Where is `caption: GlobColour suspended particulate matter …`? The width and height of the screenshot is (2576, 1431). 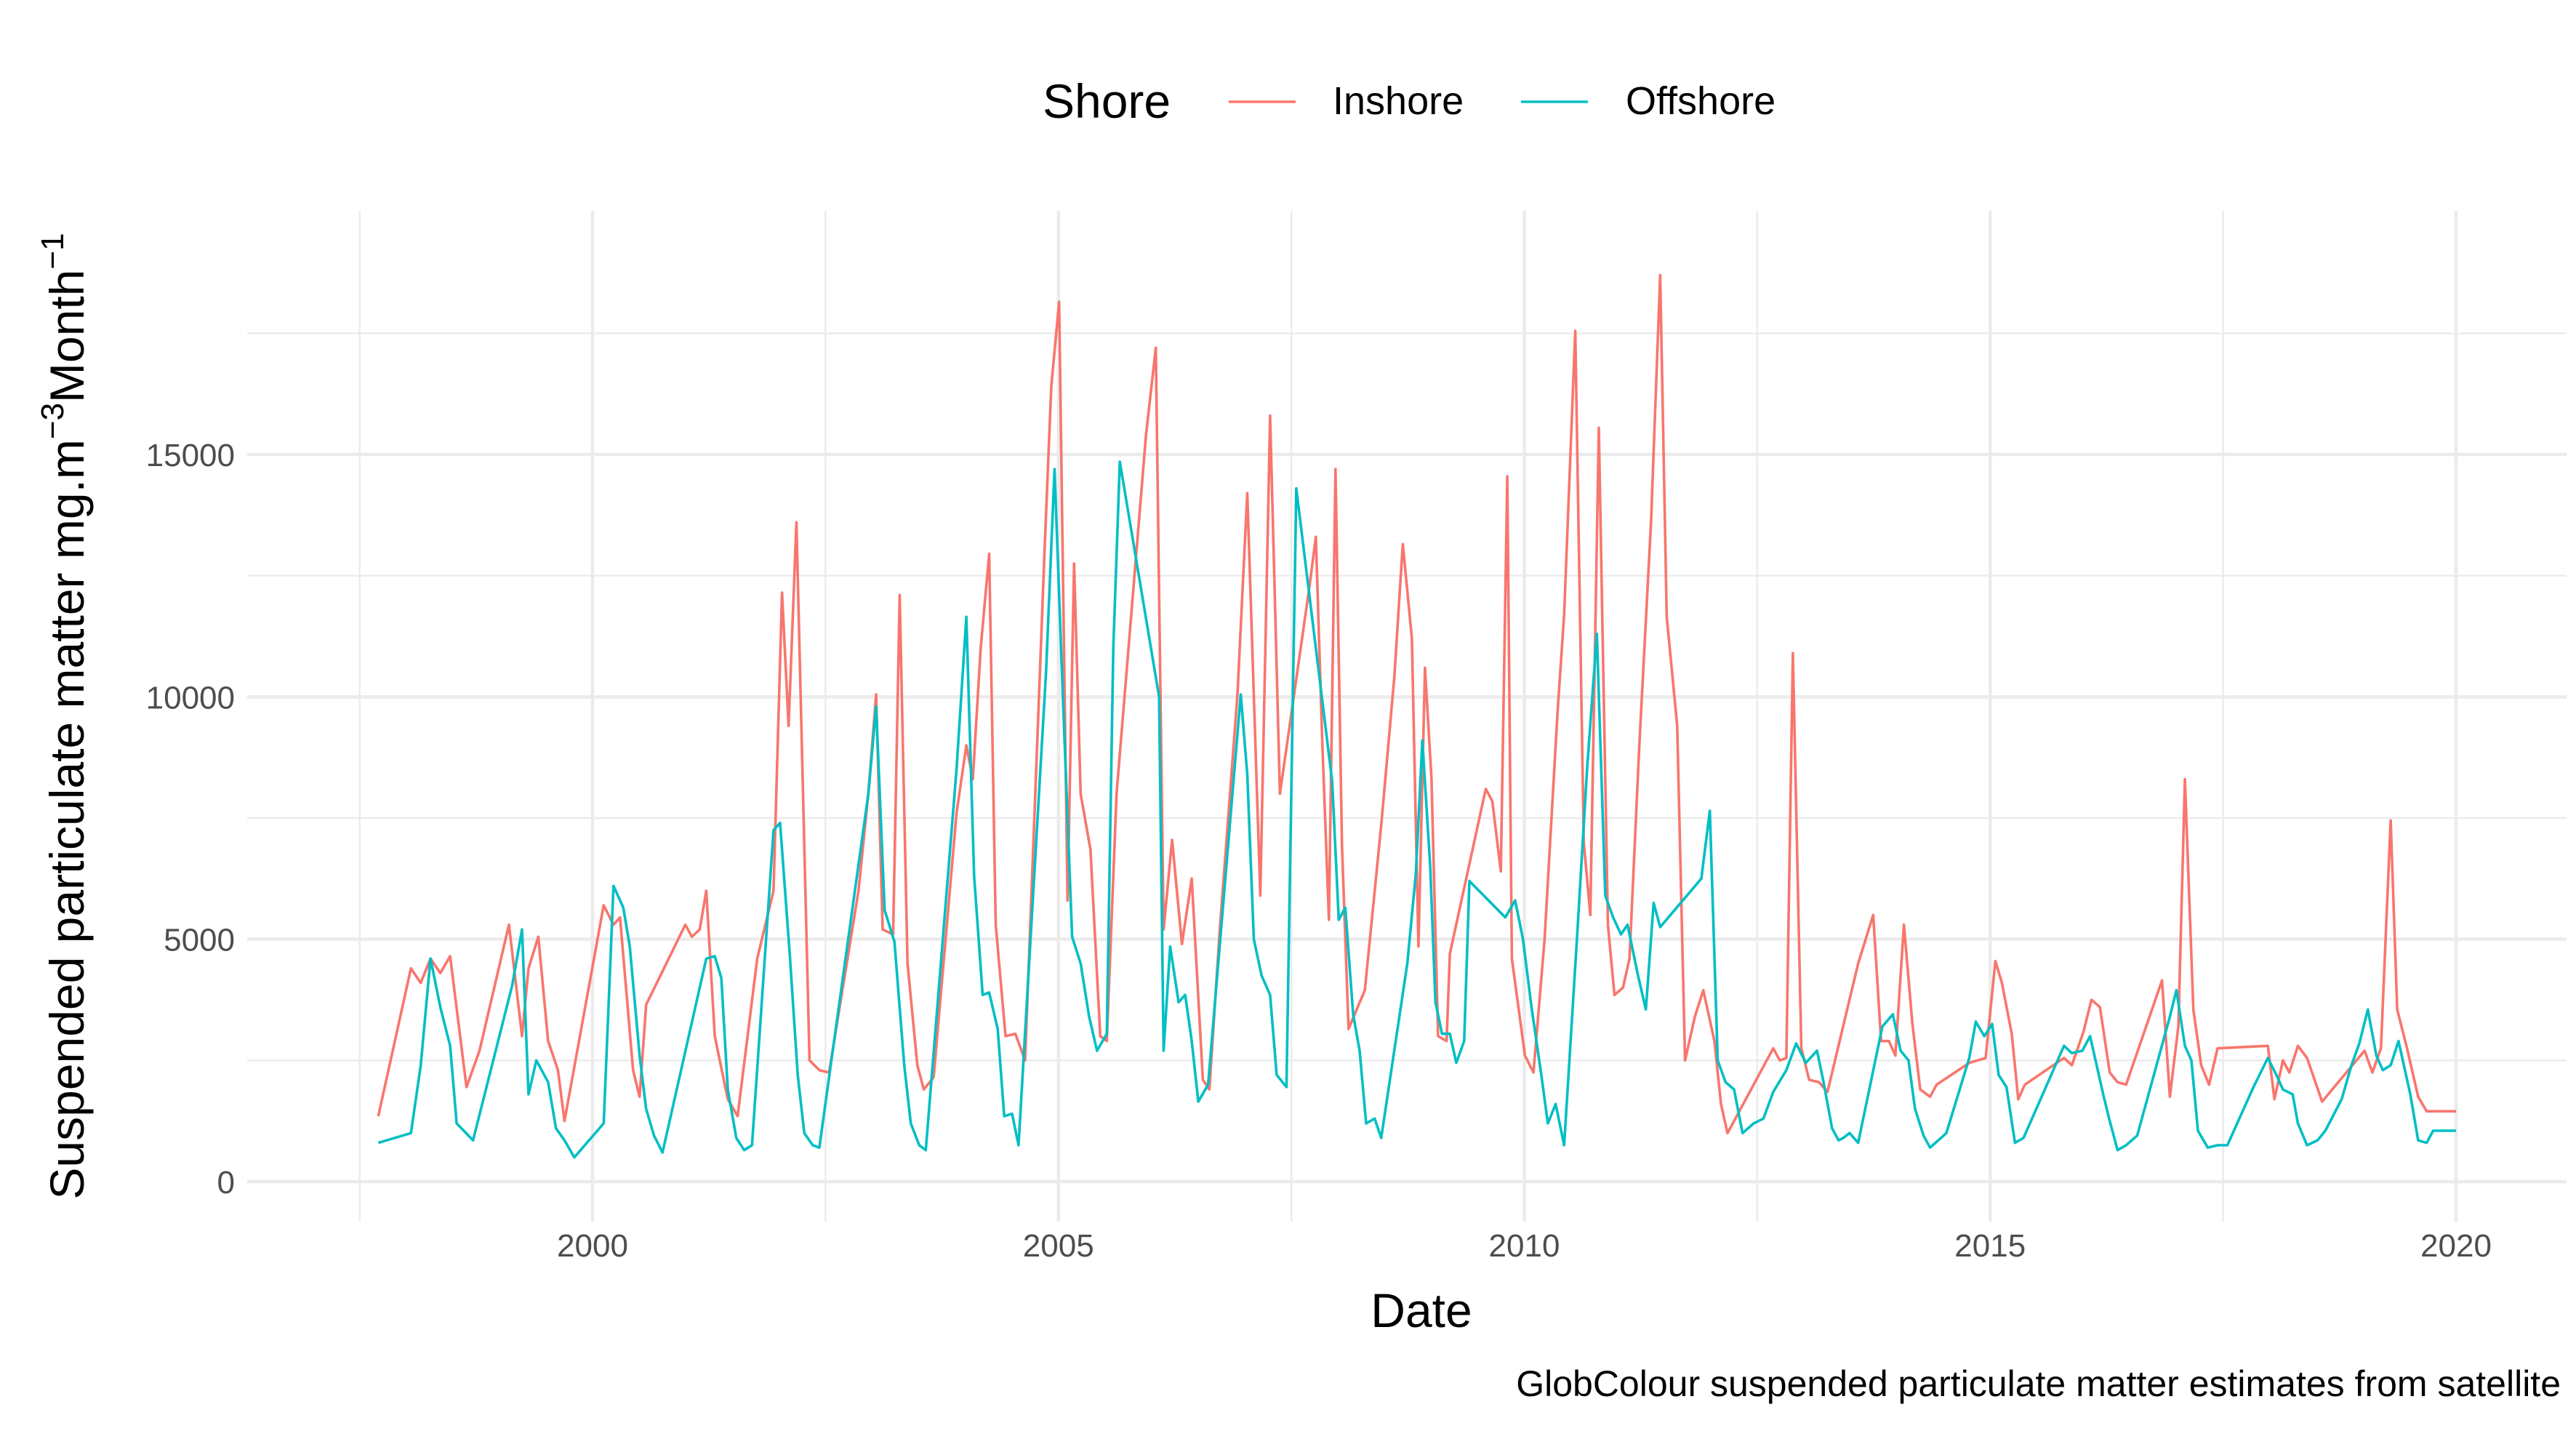 caption: GlobColour suspended particulate matter … is located at coordinates (2038, 1383).